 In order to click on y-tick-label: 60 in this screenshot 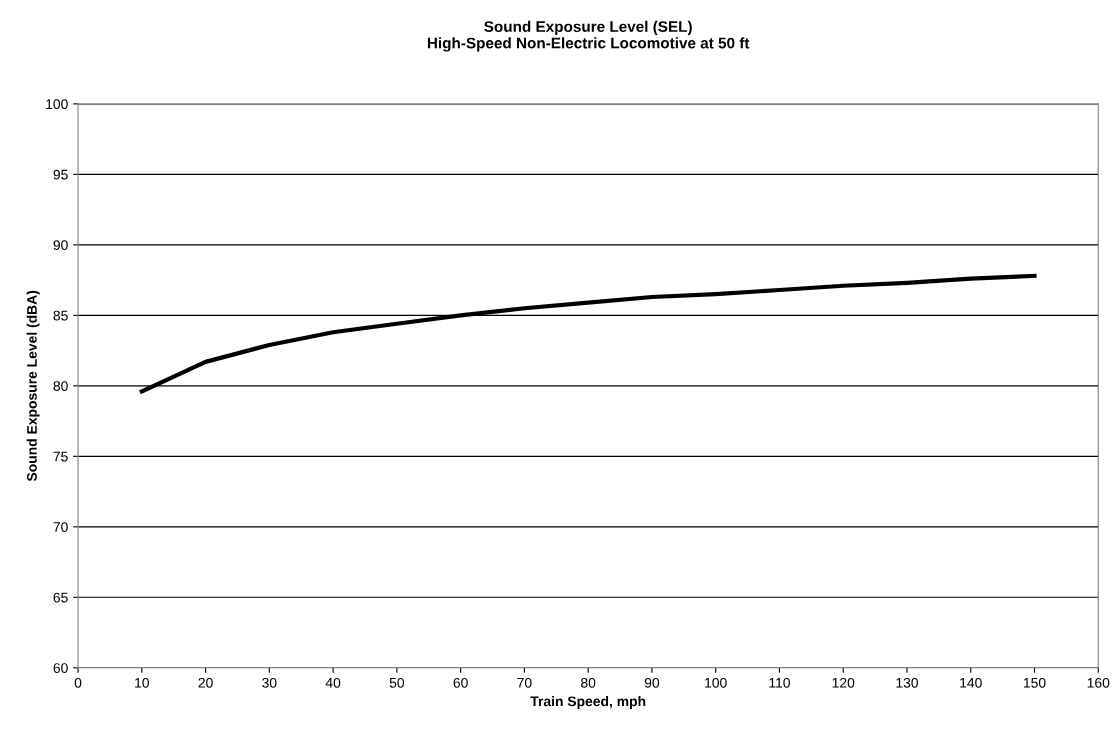, I will do `click(60, 668)`.